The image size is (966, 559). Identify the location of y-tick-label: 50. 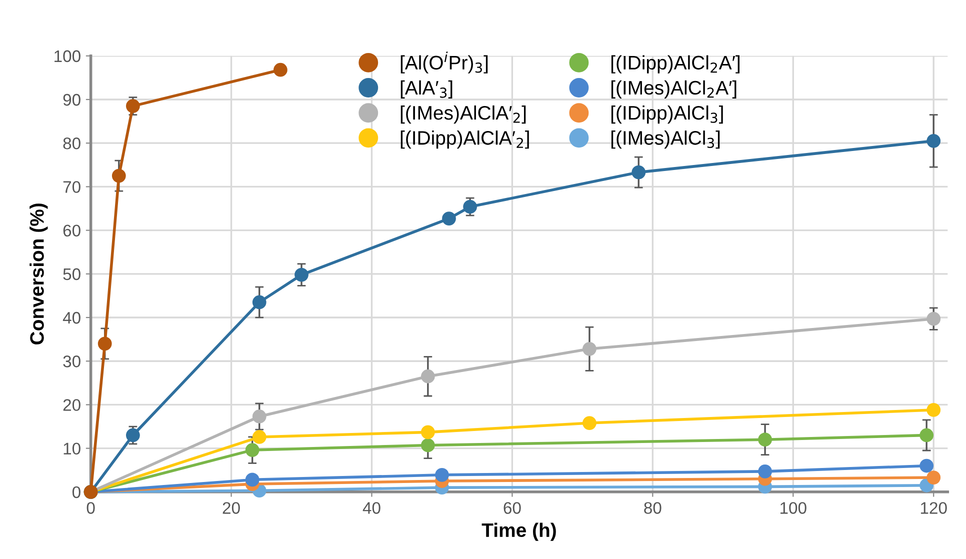
(71, 274).